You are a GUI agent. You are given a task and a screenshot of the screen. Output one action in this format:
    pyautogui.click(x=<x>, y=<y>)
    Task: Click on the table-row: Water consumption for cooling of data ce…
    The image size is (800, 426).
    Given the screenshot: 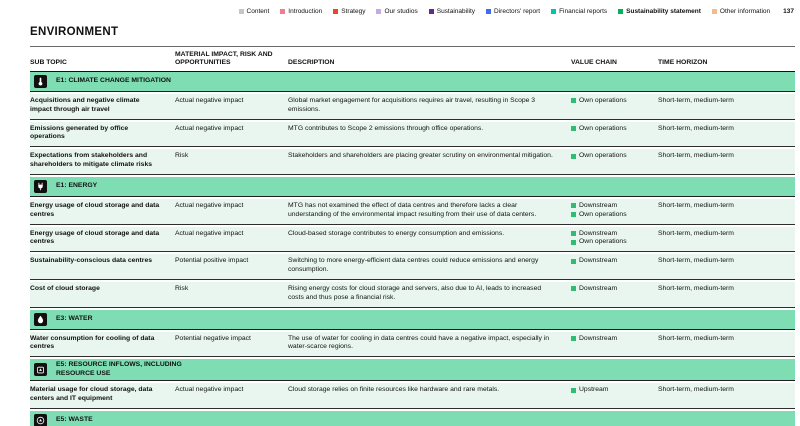 What is the action you would take?
    pyautogui.click(x=412, y=344)
    